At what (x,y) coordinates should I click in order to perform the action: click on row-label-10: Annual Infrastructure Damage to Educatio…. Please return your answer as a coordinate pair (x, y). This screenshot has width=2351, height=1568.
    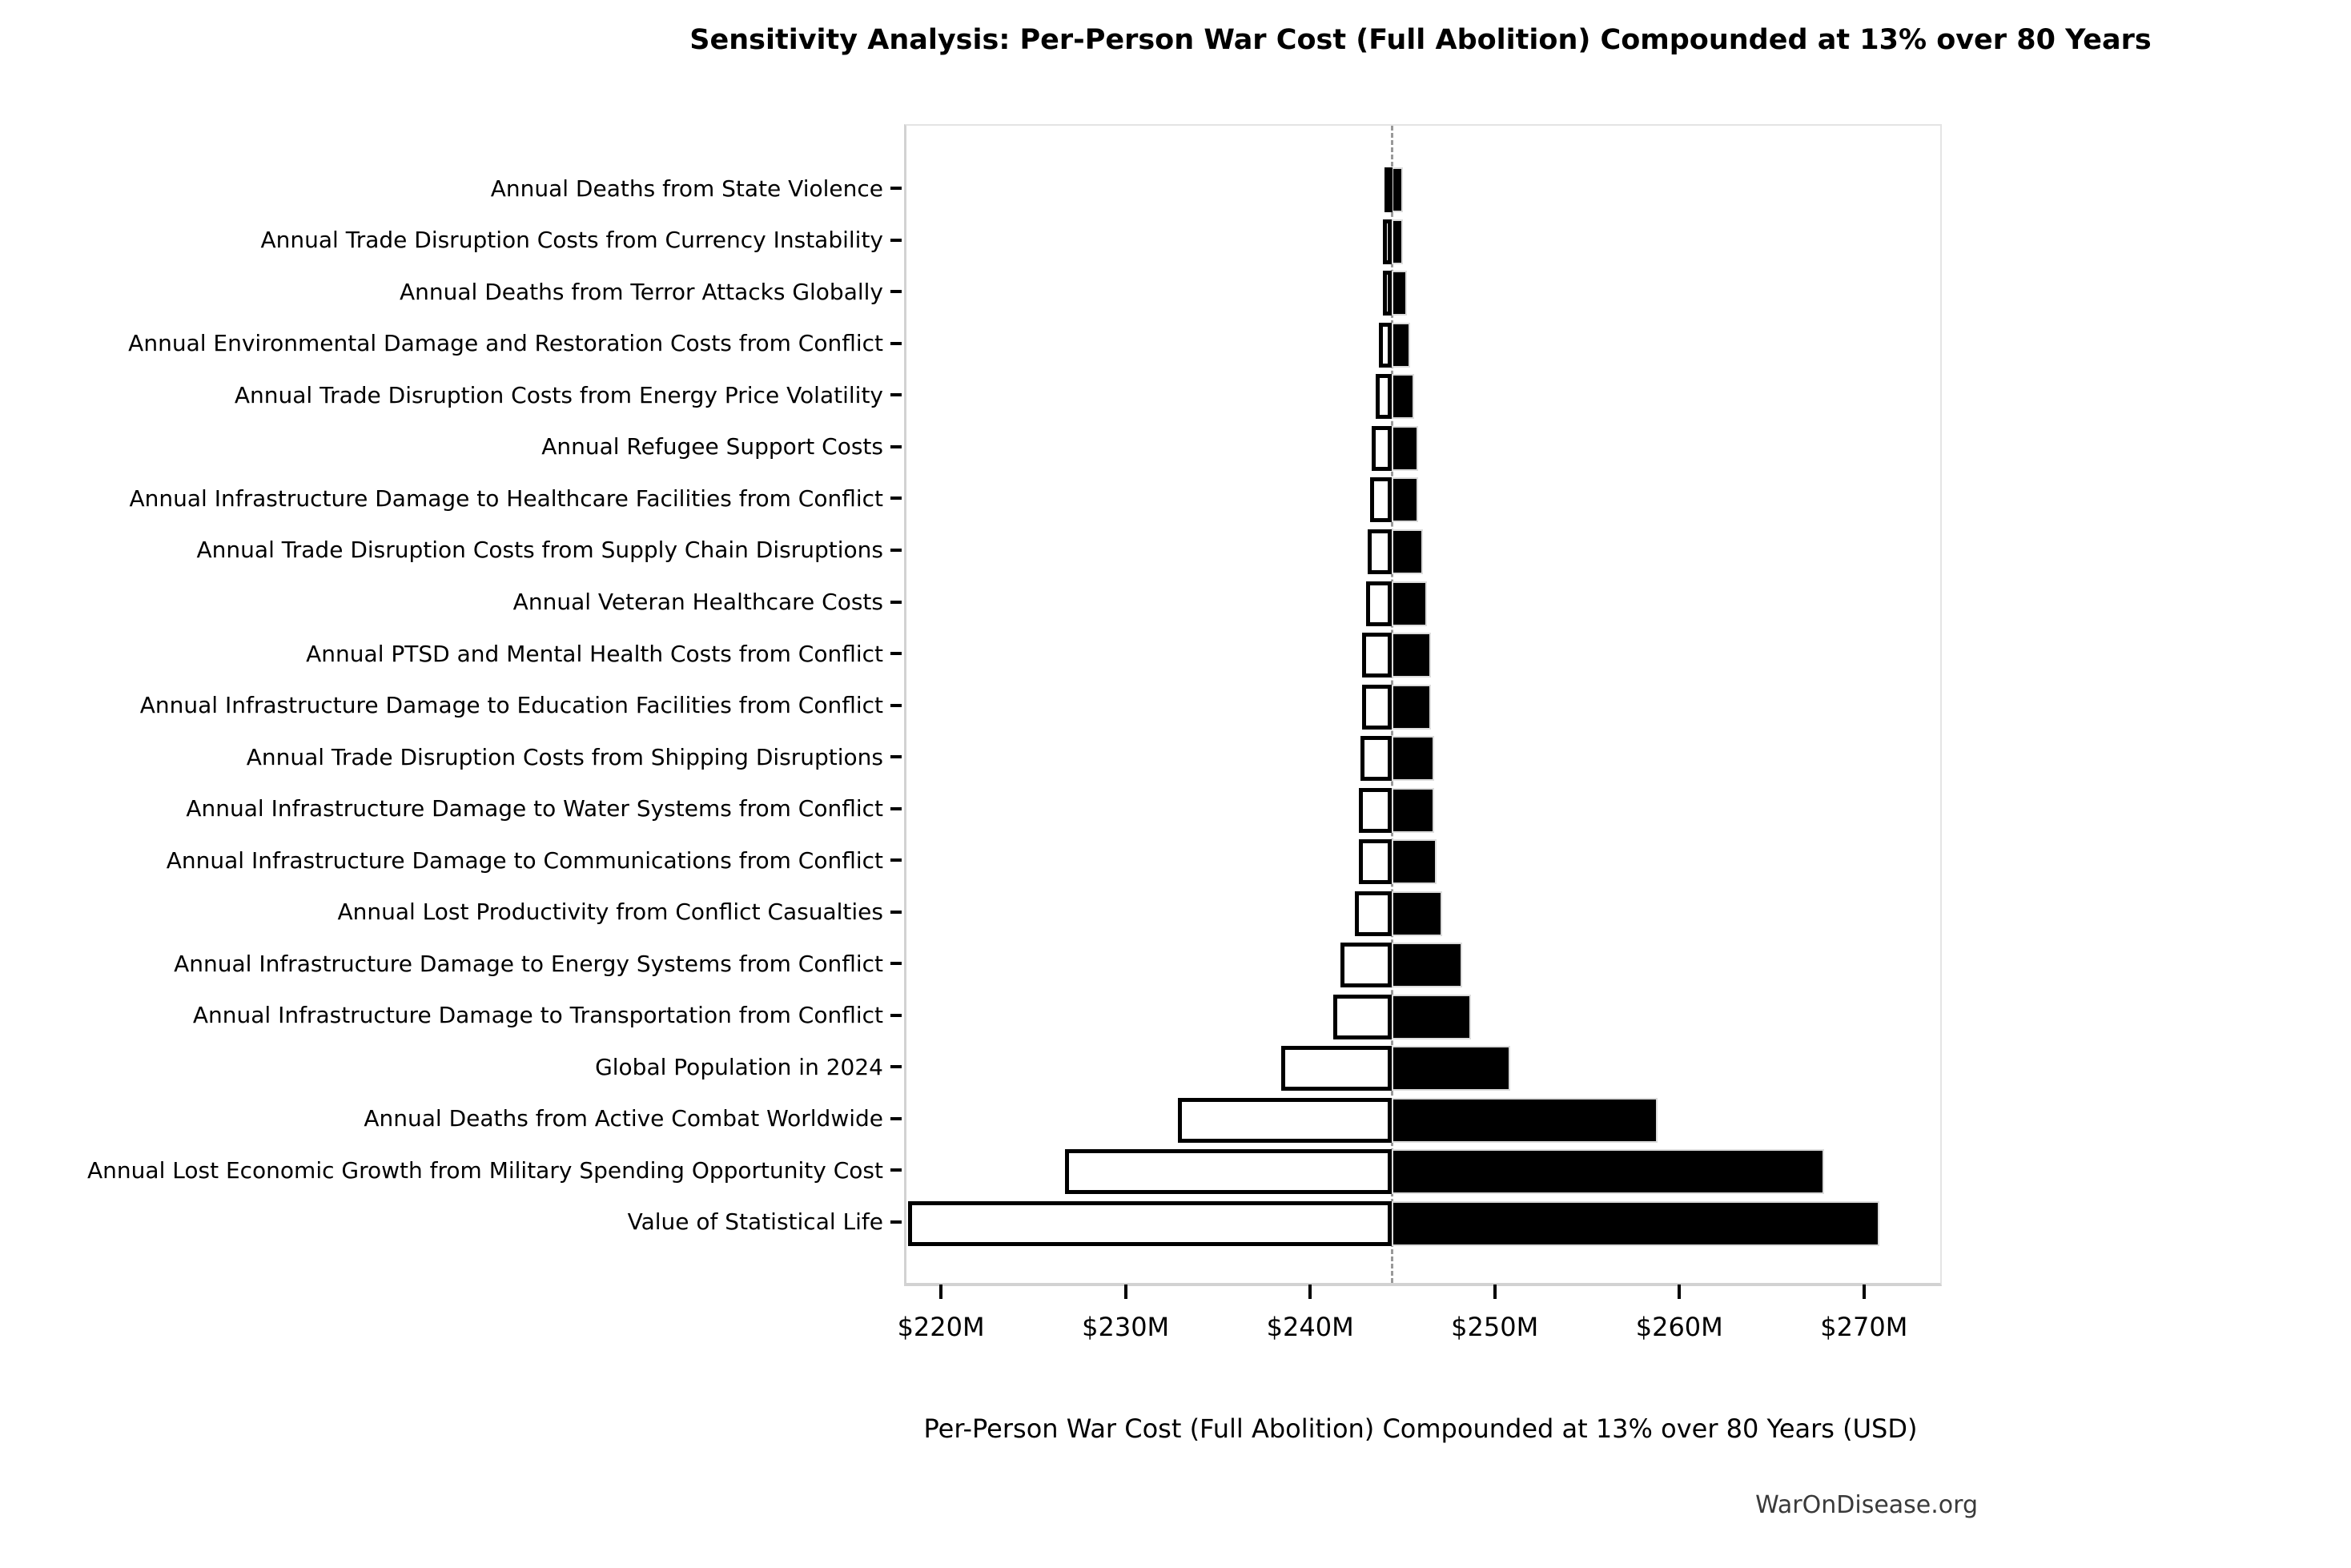
    Looking at the image, I should click on (452, 705).